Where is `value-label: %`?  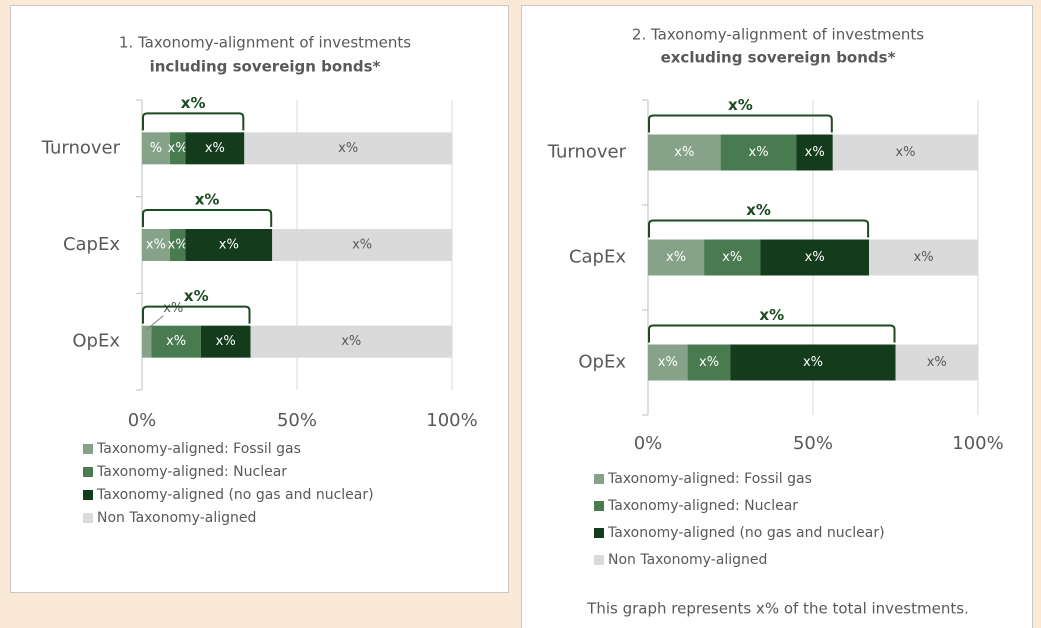 value-label: % is located at coordinates (156, 148).